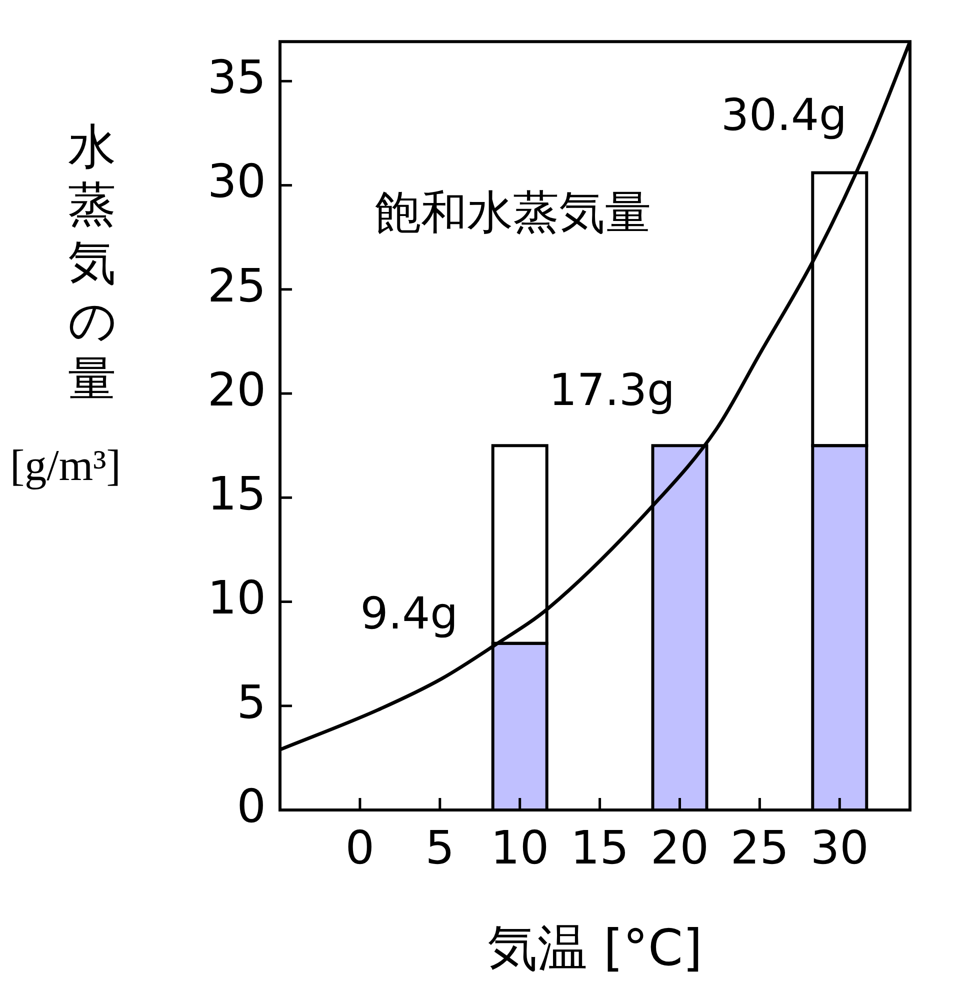 The width and height of the screenshot is (960, 986). Describe the element at coordinates (839, 847) in the screenshot. I see `x-tick-label: 30` at that location.